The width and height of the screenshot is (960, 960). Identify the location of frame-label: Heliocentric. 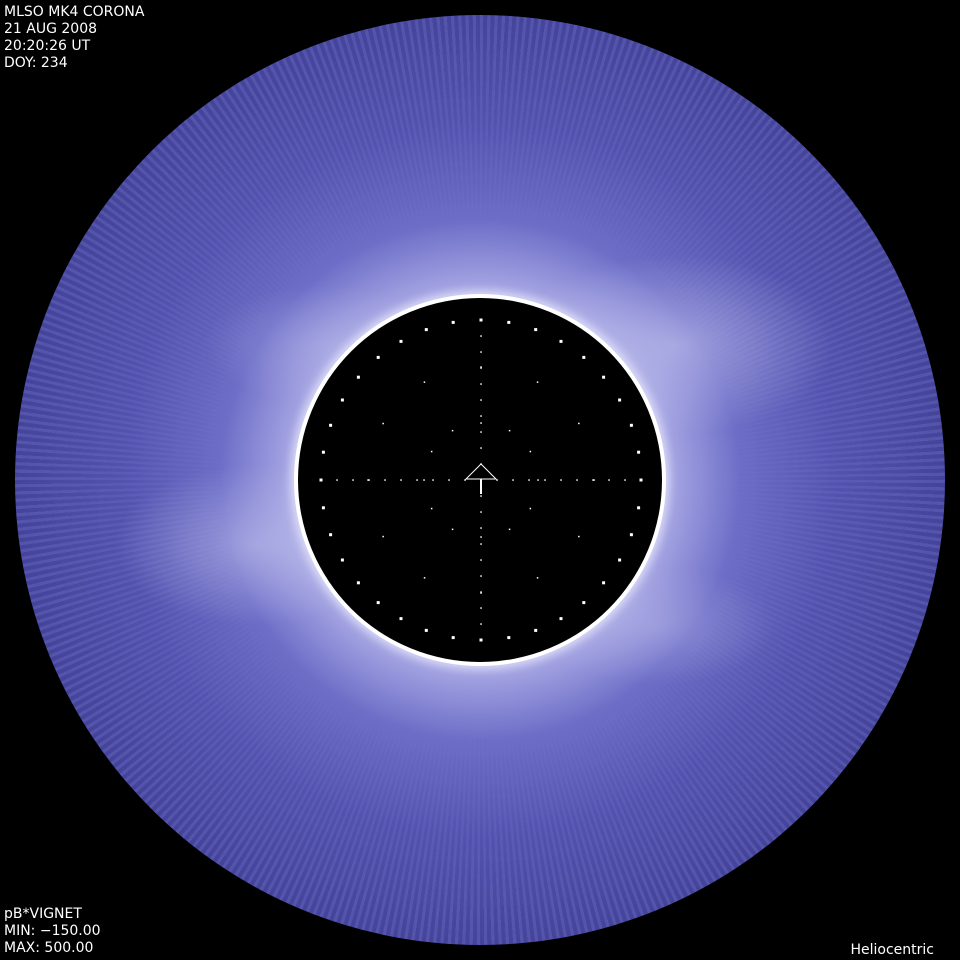
(892, 950).